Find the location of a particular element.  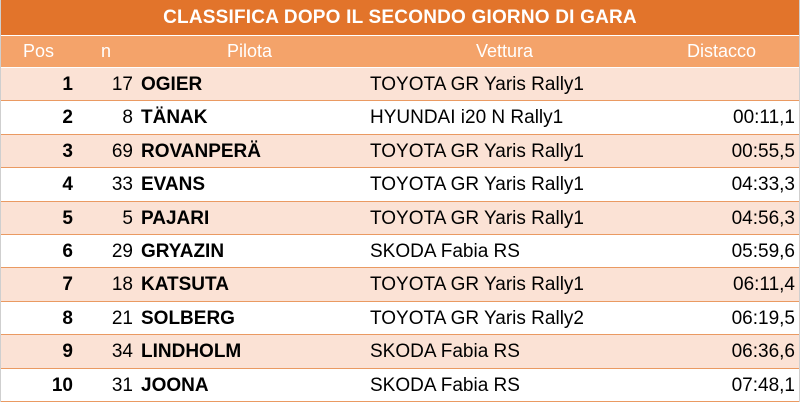

cell-pos: 5 is located at coordinates (67, 218).